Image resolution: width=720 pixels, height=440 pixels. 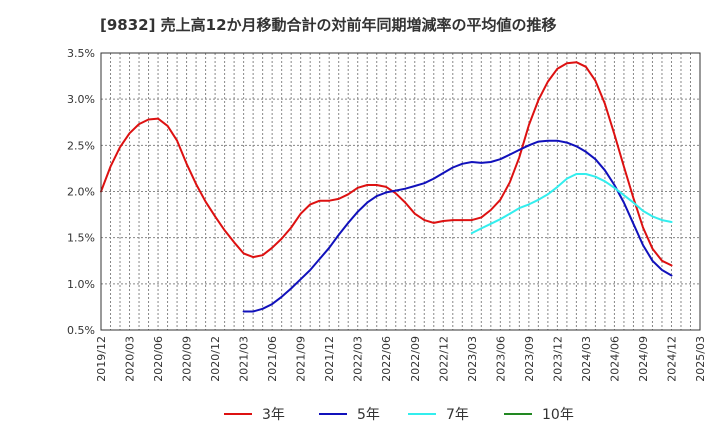 I want to click on x-tick-label: 2022/03, so click(x=358, y=359).